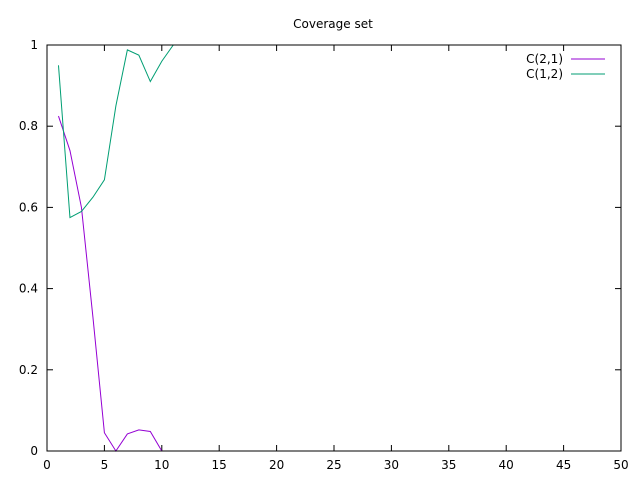 The height and width of the screenshot is (480, 640). What do you see at coordinates (333, 24) in the screenshot?
I see `chart-title: Coverage set` at bounding box center [333, 24].